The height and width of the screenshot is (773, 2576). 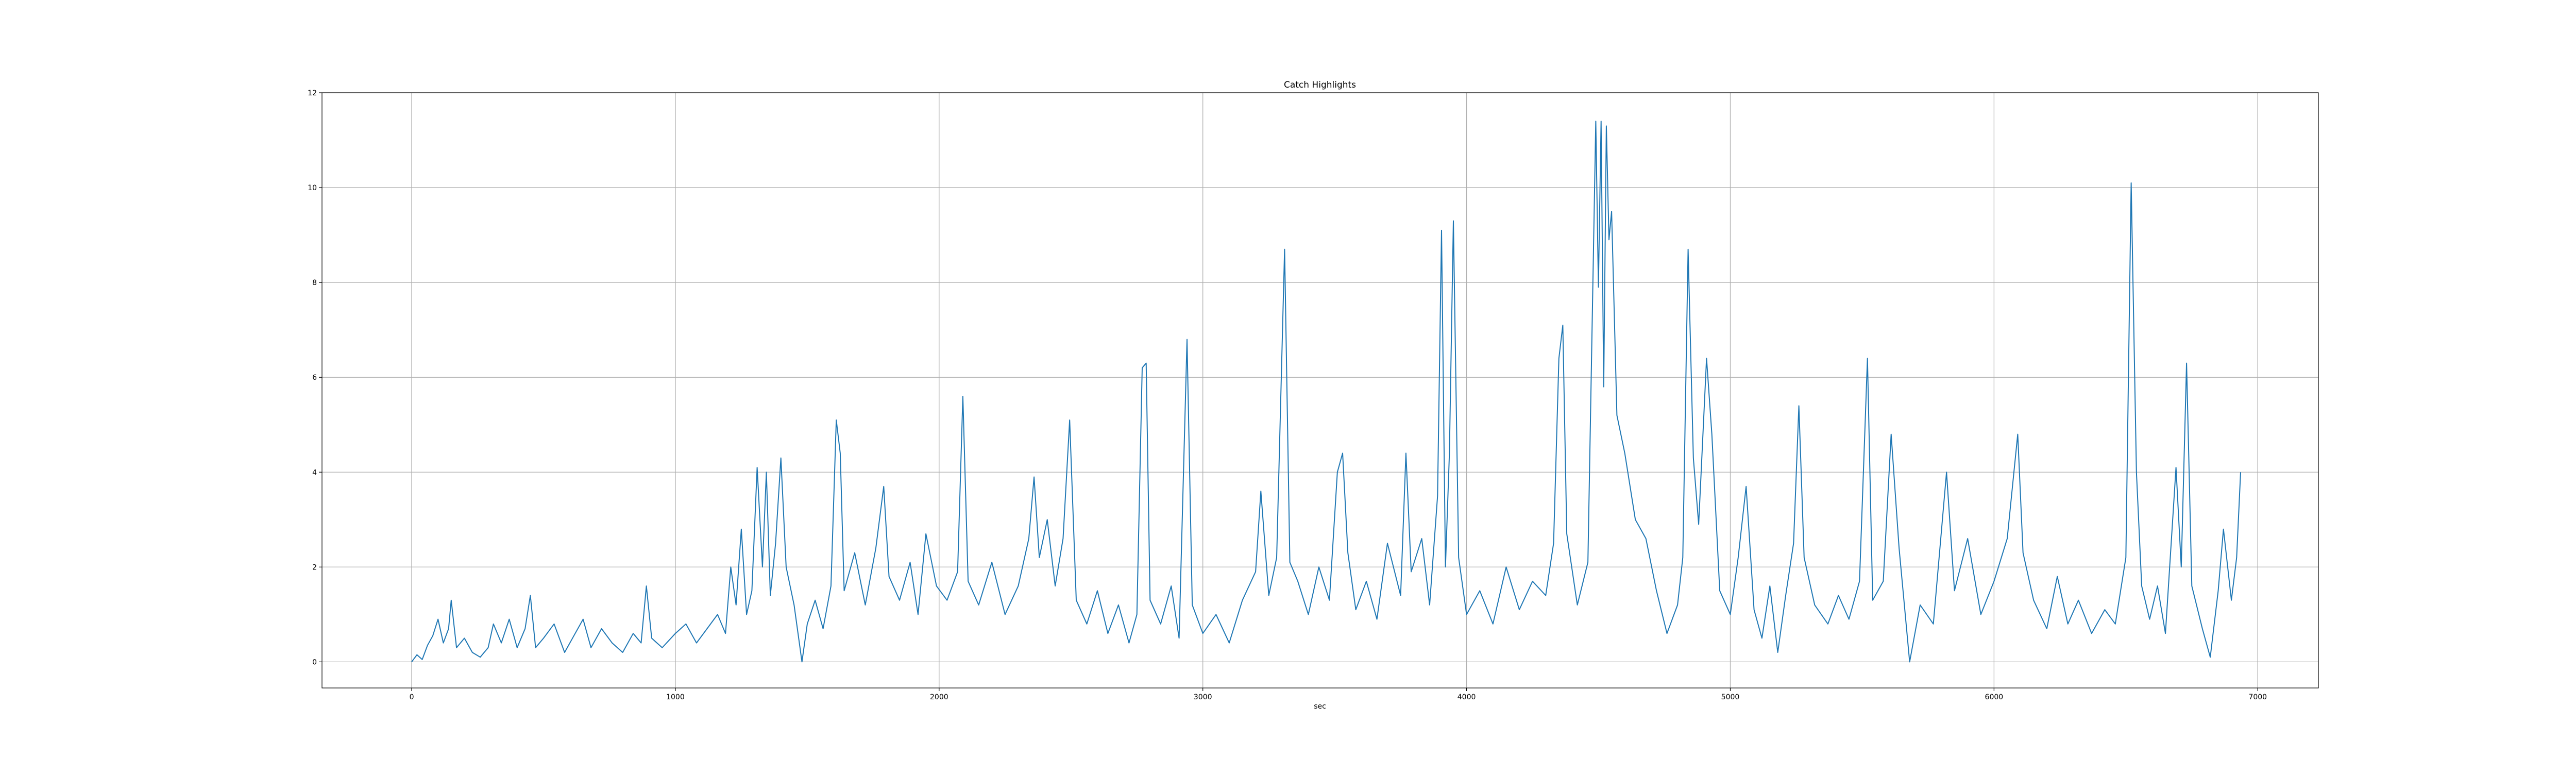 I want to click on x-tick-label: 5000, so click(x=1730, y=697).